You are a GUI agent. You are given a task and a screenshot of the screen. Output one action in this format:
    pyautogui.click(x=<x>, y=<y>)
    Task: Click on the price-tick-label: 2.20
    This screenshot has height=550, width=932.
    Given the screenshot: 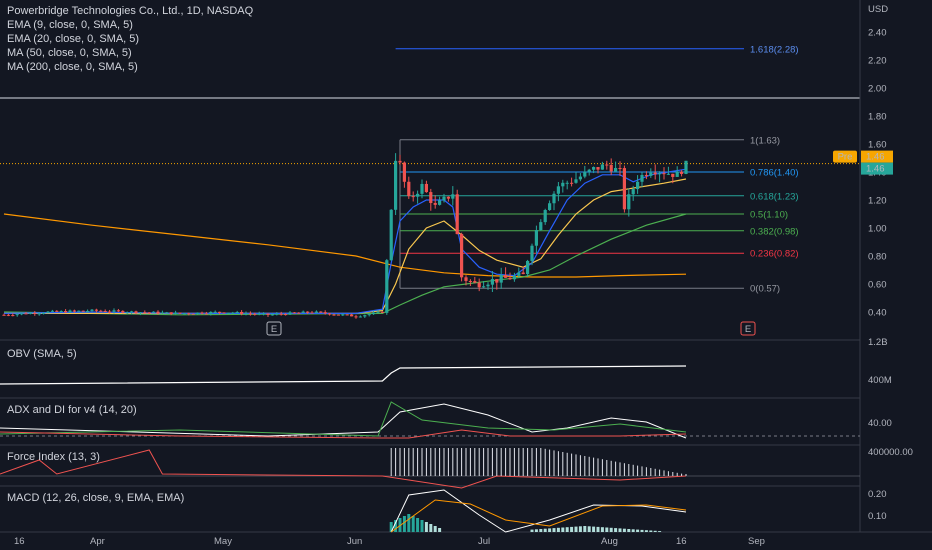 What is the action you would take?
    pyautogui.click(x=877, y=61)
    